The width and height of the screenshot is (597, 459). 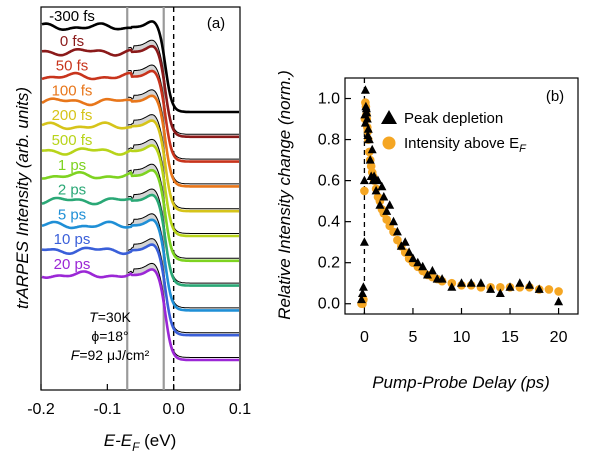 What do you see at coordinates (284, 194) in the screenshot?
I see `panel-b-y-axis-label: Relative Intensity change (norm.)` at bounding box center [284, 194].